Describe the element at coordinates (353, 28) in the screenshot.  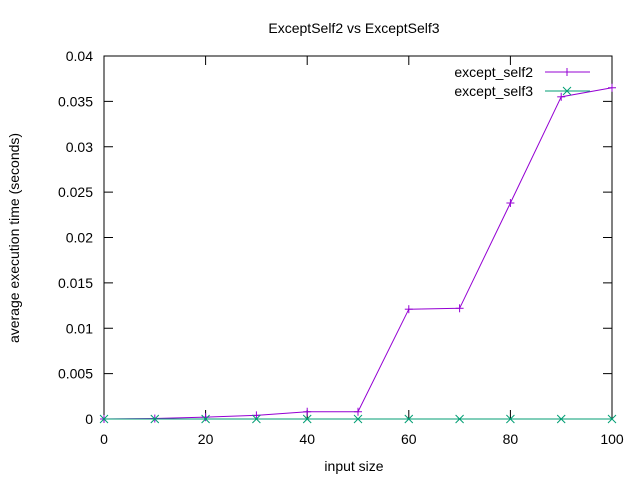
I see `chart-title: ExceptSelf2 vs ExceptSelf3` at that location.